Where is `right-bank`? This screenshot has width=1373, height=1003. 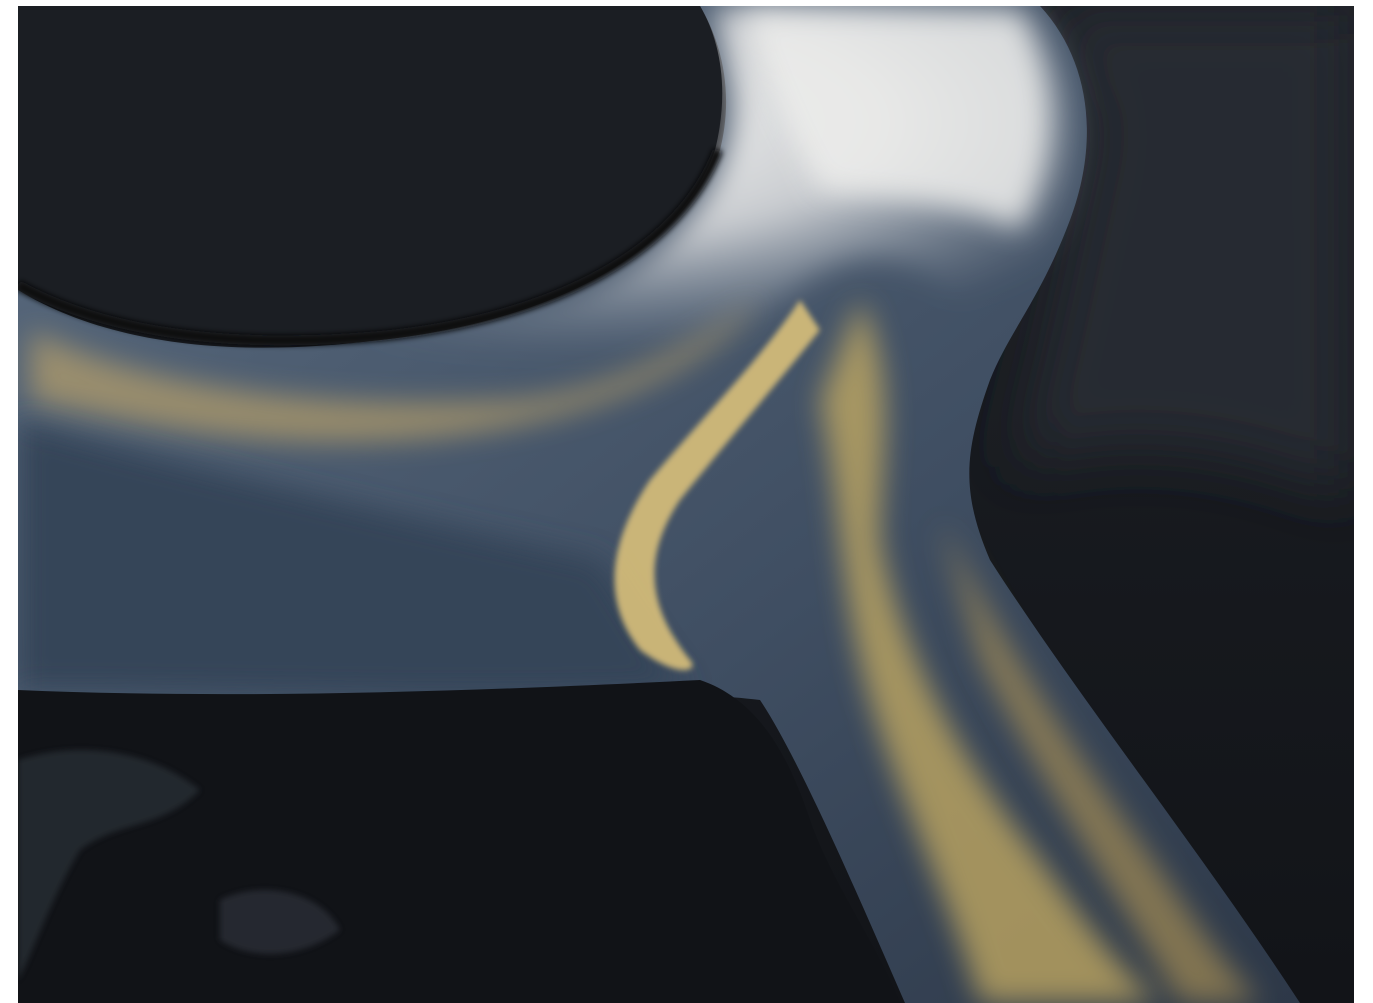 right-bank is located at coordinates (1182, 253).